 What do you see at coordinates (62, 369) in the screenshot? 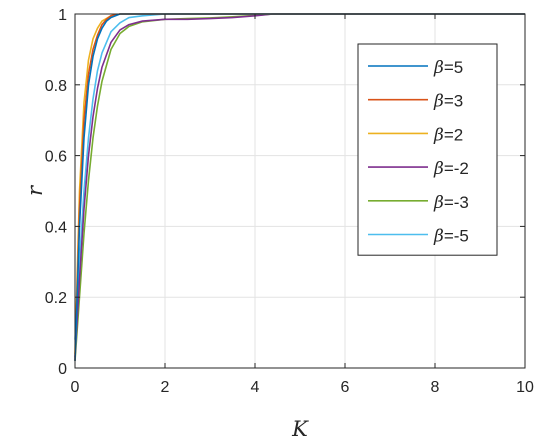
I see `y-tick-label: 0` at bounding box center [62, 369].